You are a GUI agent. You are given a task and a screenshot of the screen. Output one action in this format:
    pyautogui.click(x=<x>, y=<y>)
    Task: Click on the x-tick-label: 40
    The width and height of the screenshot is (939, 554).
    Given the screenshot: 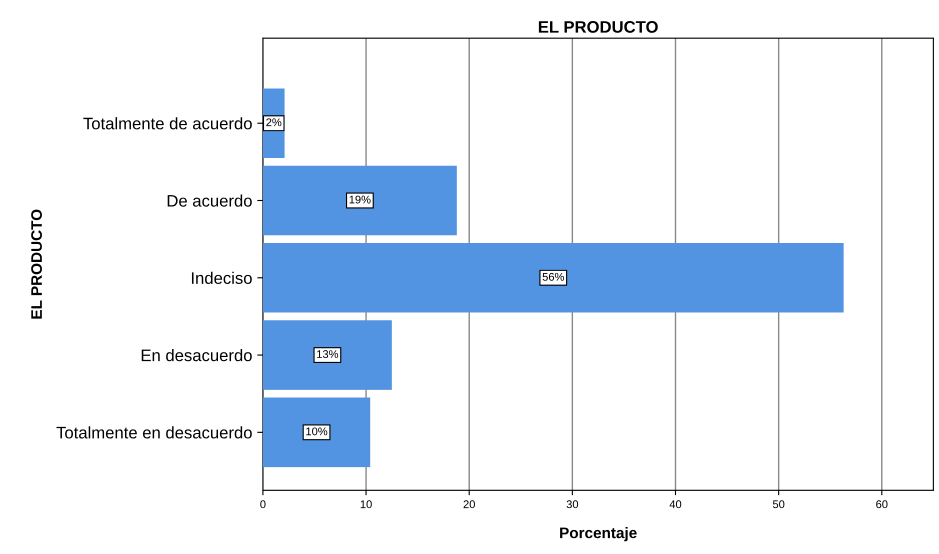 What is the action you would take?
    pyautogui.click(x=676, y=504)
    